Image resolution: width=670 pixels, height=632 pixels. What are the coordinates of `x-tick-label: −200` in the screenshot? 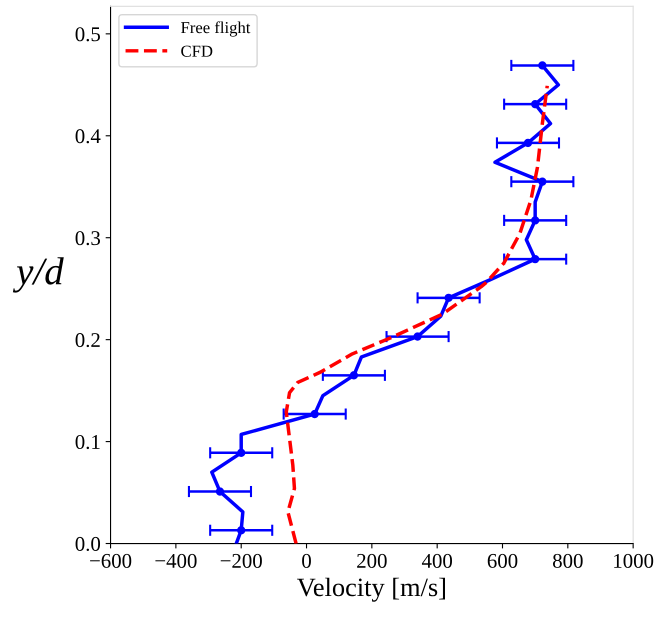 It's located at (241, 561).